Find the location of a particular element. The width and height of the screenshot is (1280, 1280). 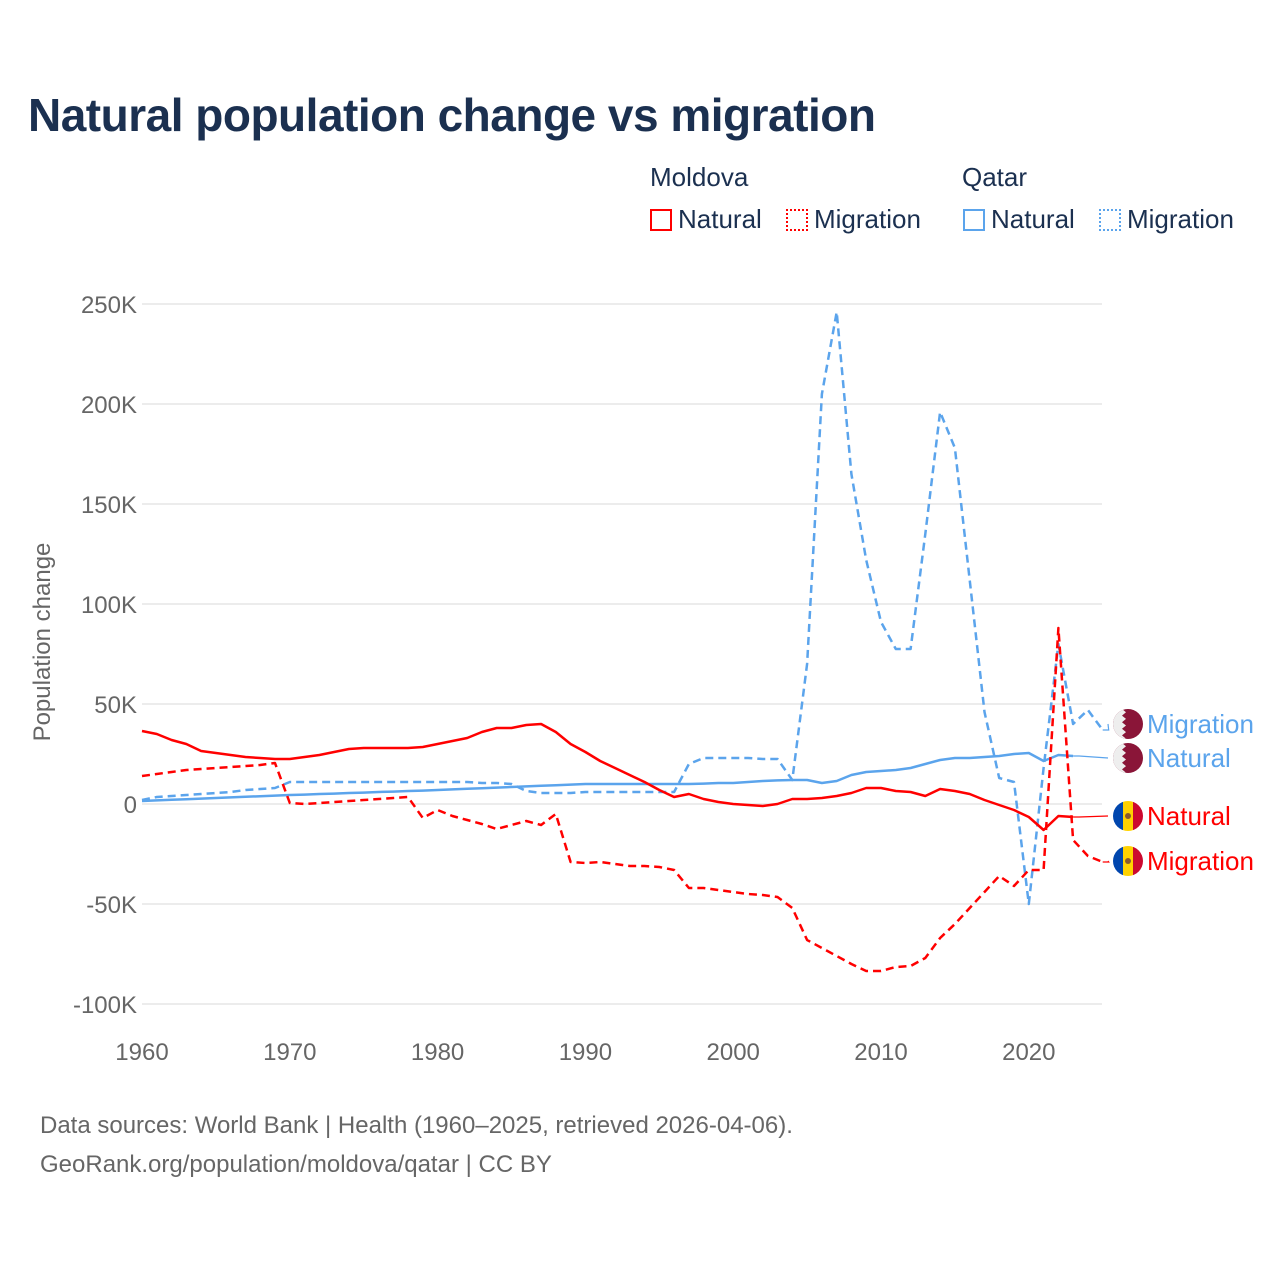

y-tick-label: 0 is located at coordinates (130, 805).